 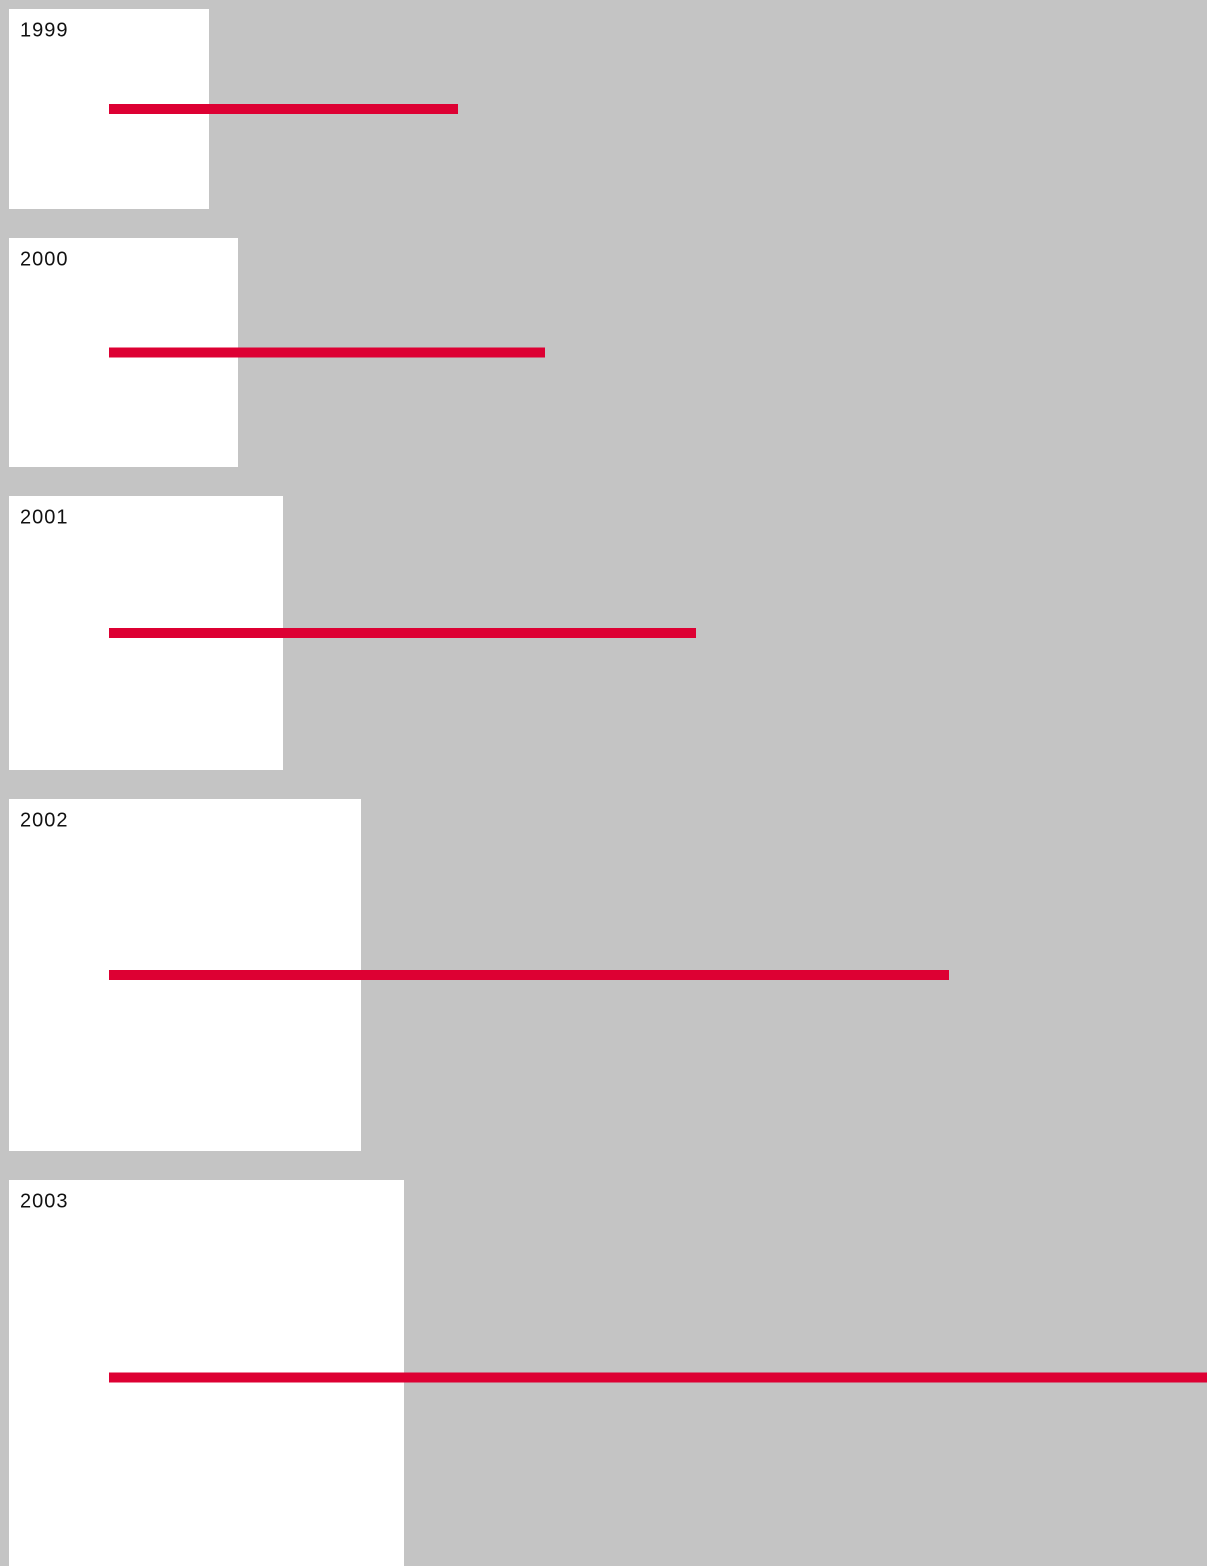 What do you see at coordinates (44, 259) in the screenshot?
I see `category-label: 2000` at bounding box center [44, 259].